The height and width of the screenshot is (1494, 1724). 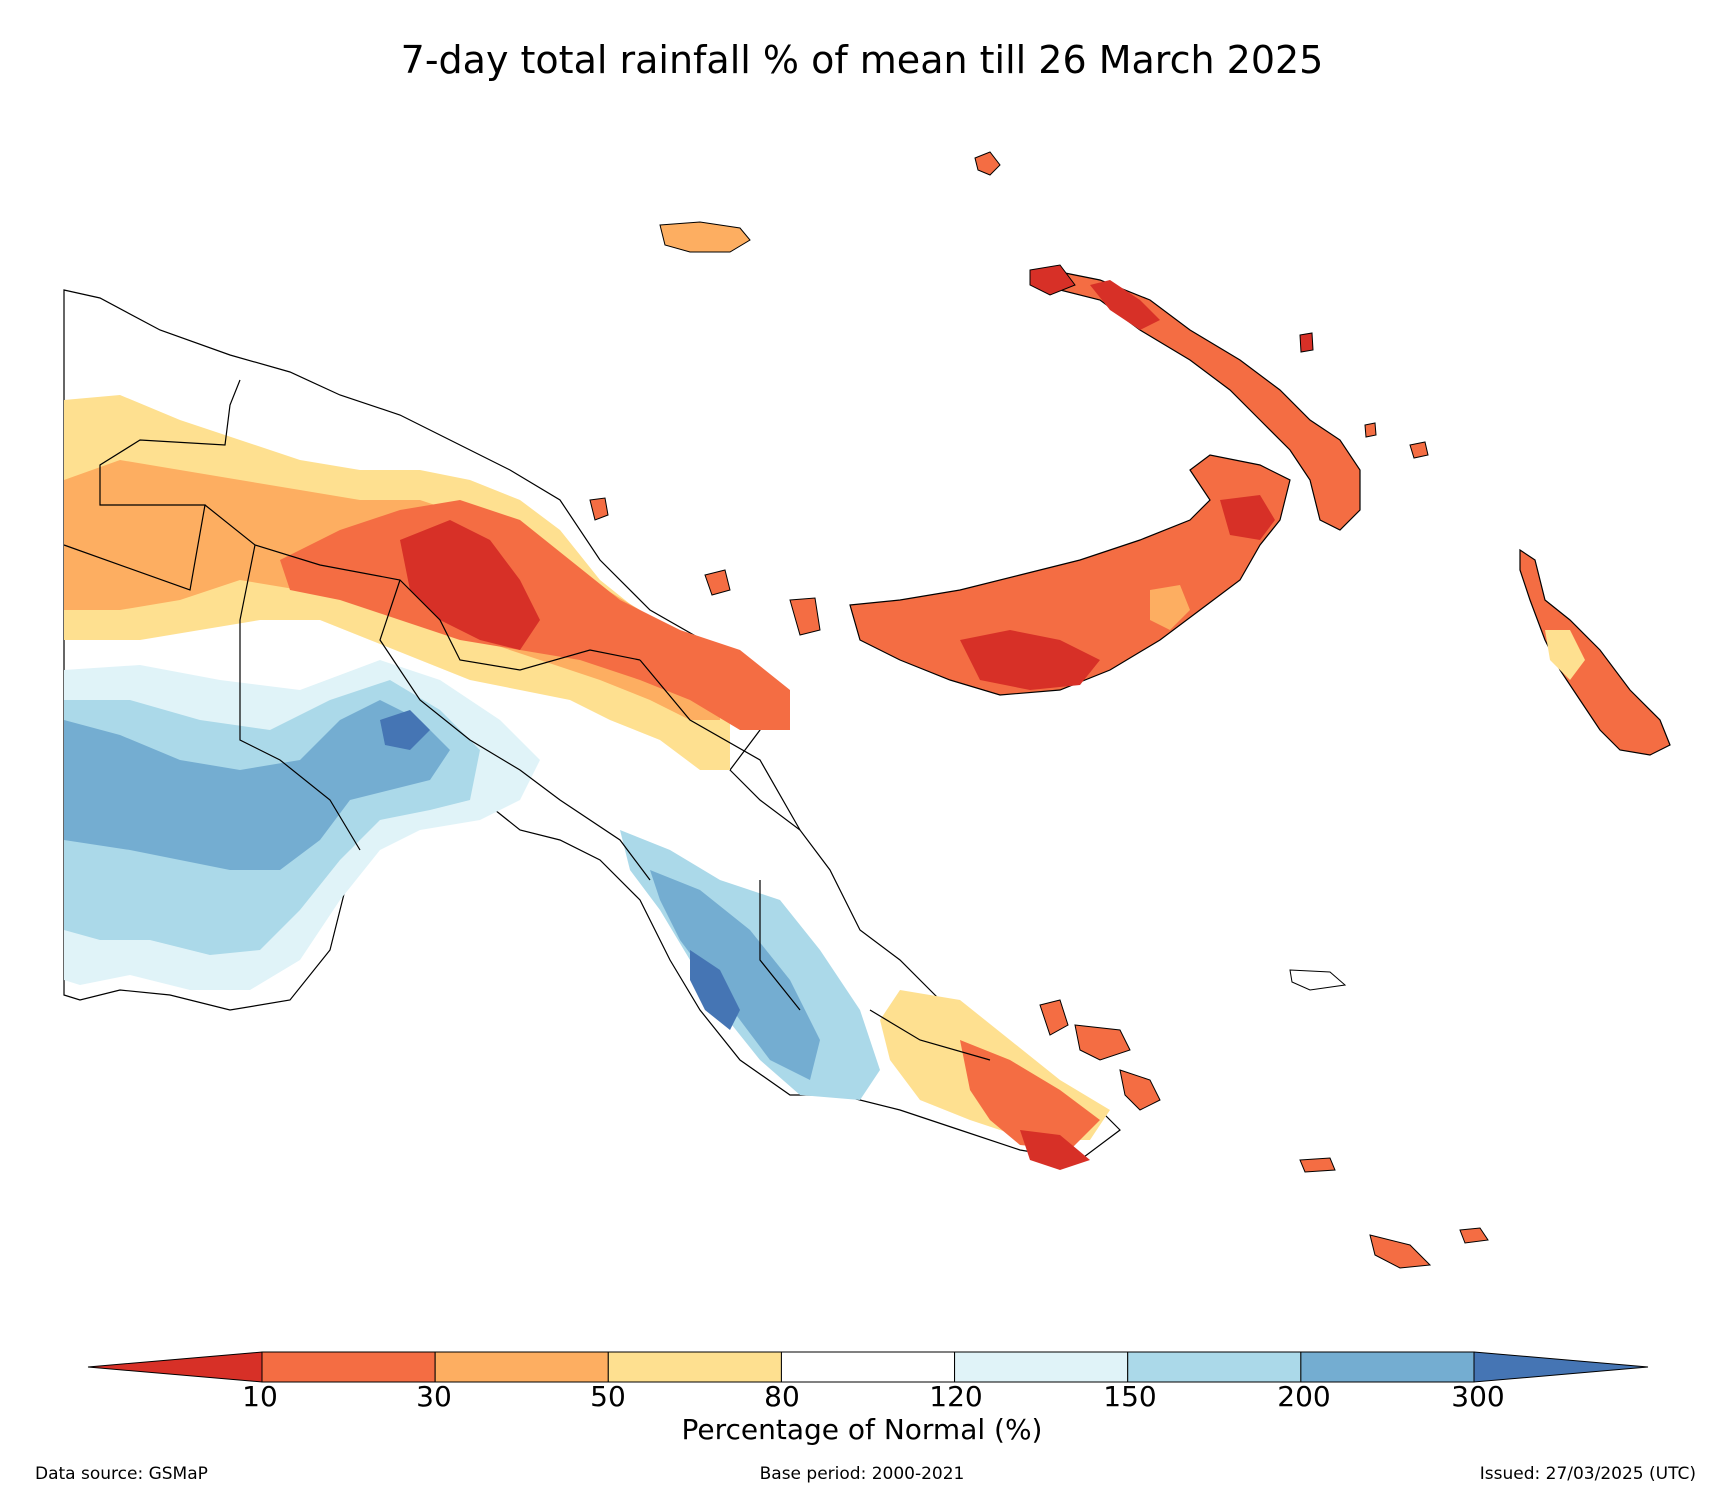 What do you see at coordinates (1170, 607) in the screenshot?
I see `new-britain-east-light` at bounding box center [1170, 607].